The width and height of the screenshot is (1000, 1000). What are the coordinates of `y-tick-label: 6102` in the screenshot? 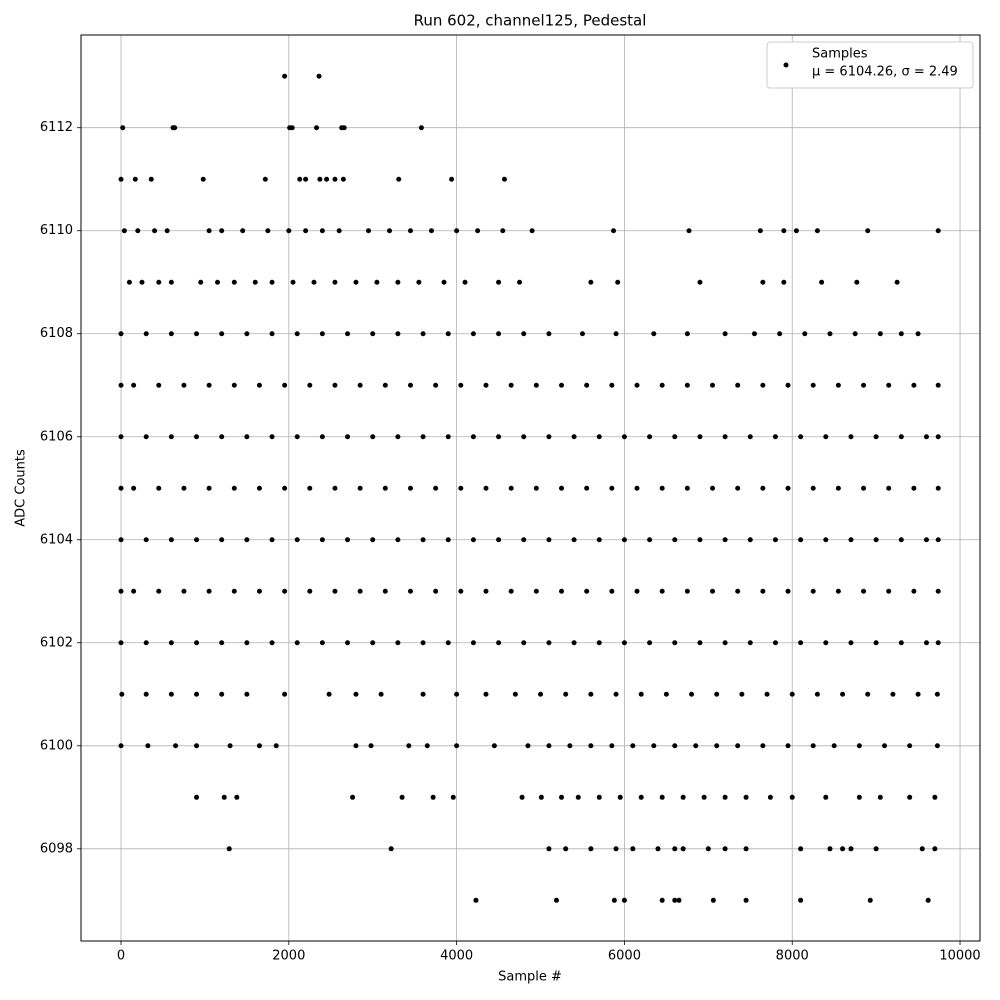 It's located at (56, 642).